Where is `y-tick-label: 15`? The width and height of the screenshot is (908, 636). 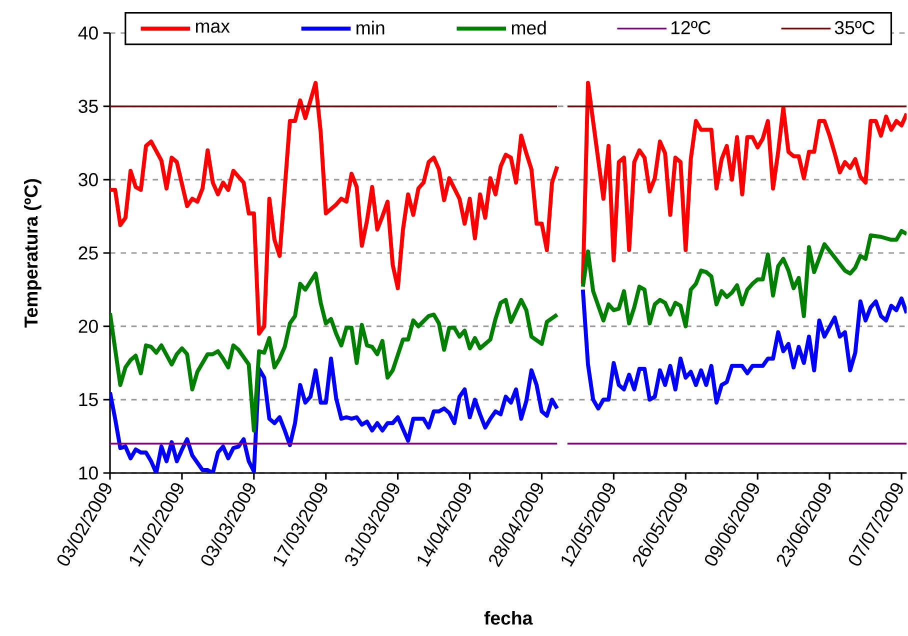 y-tick-label: 15 is located at coordinates (88, 399).